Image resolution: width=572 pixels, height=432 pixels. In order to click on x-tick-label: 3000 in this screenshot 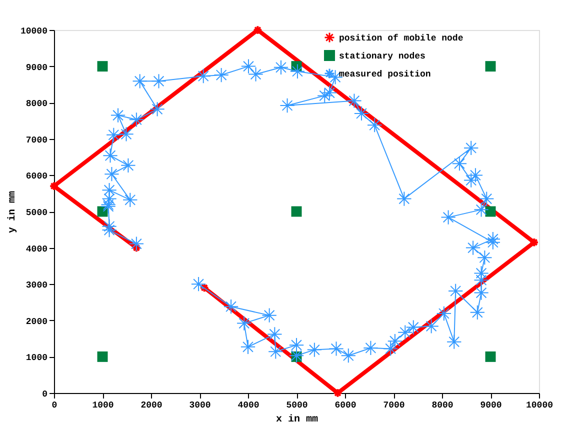, I will do `click(200, 405)`.